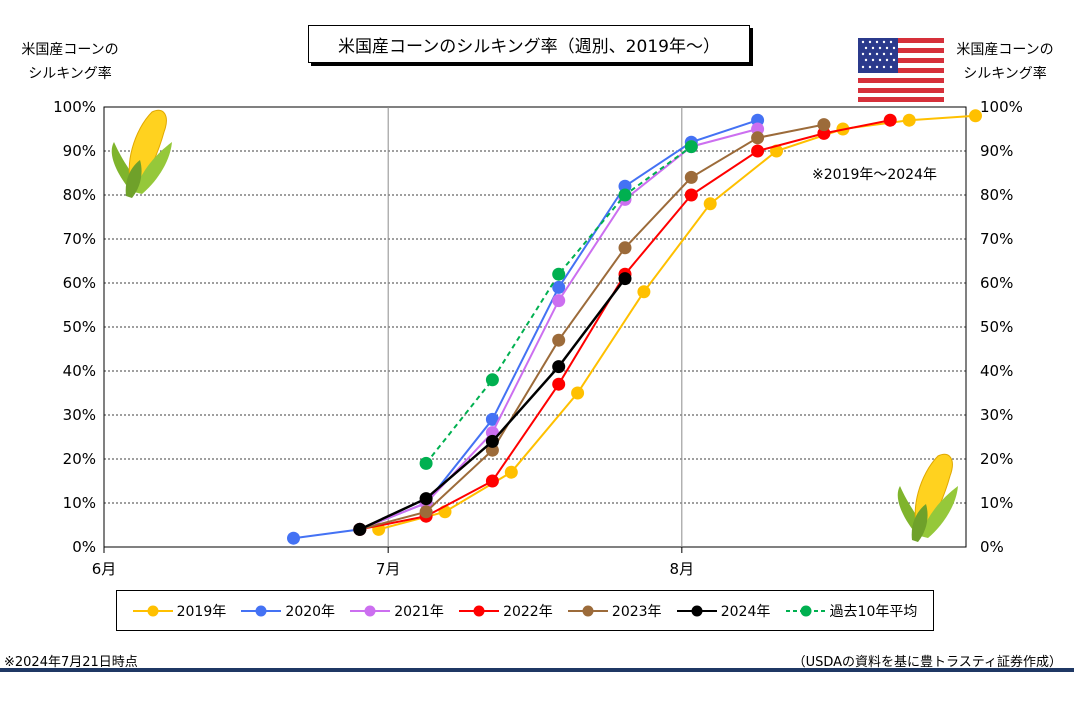 The image size is (1074, 707). Describe the element at coordinates (537, 670) in the screenshot. I see `bottom-rule` at that location.